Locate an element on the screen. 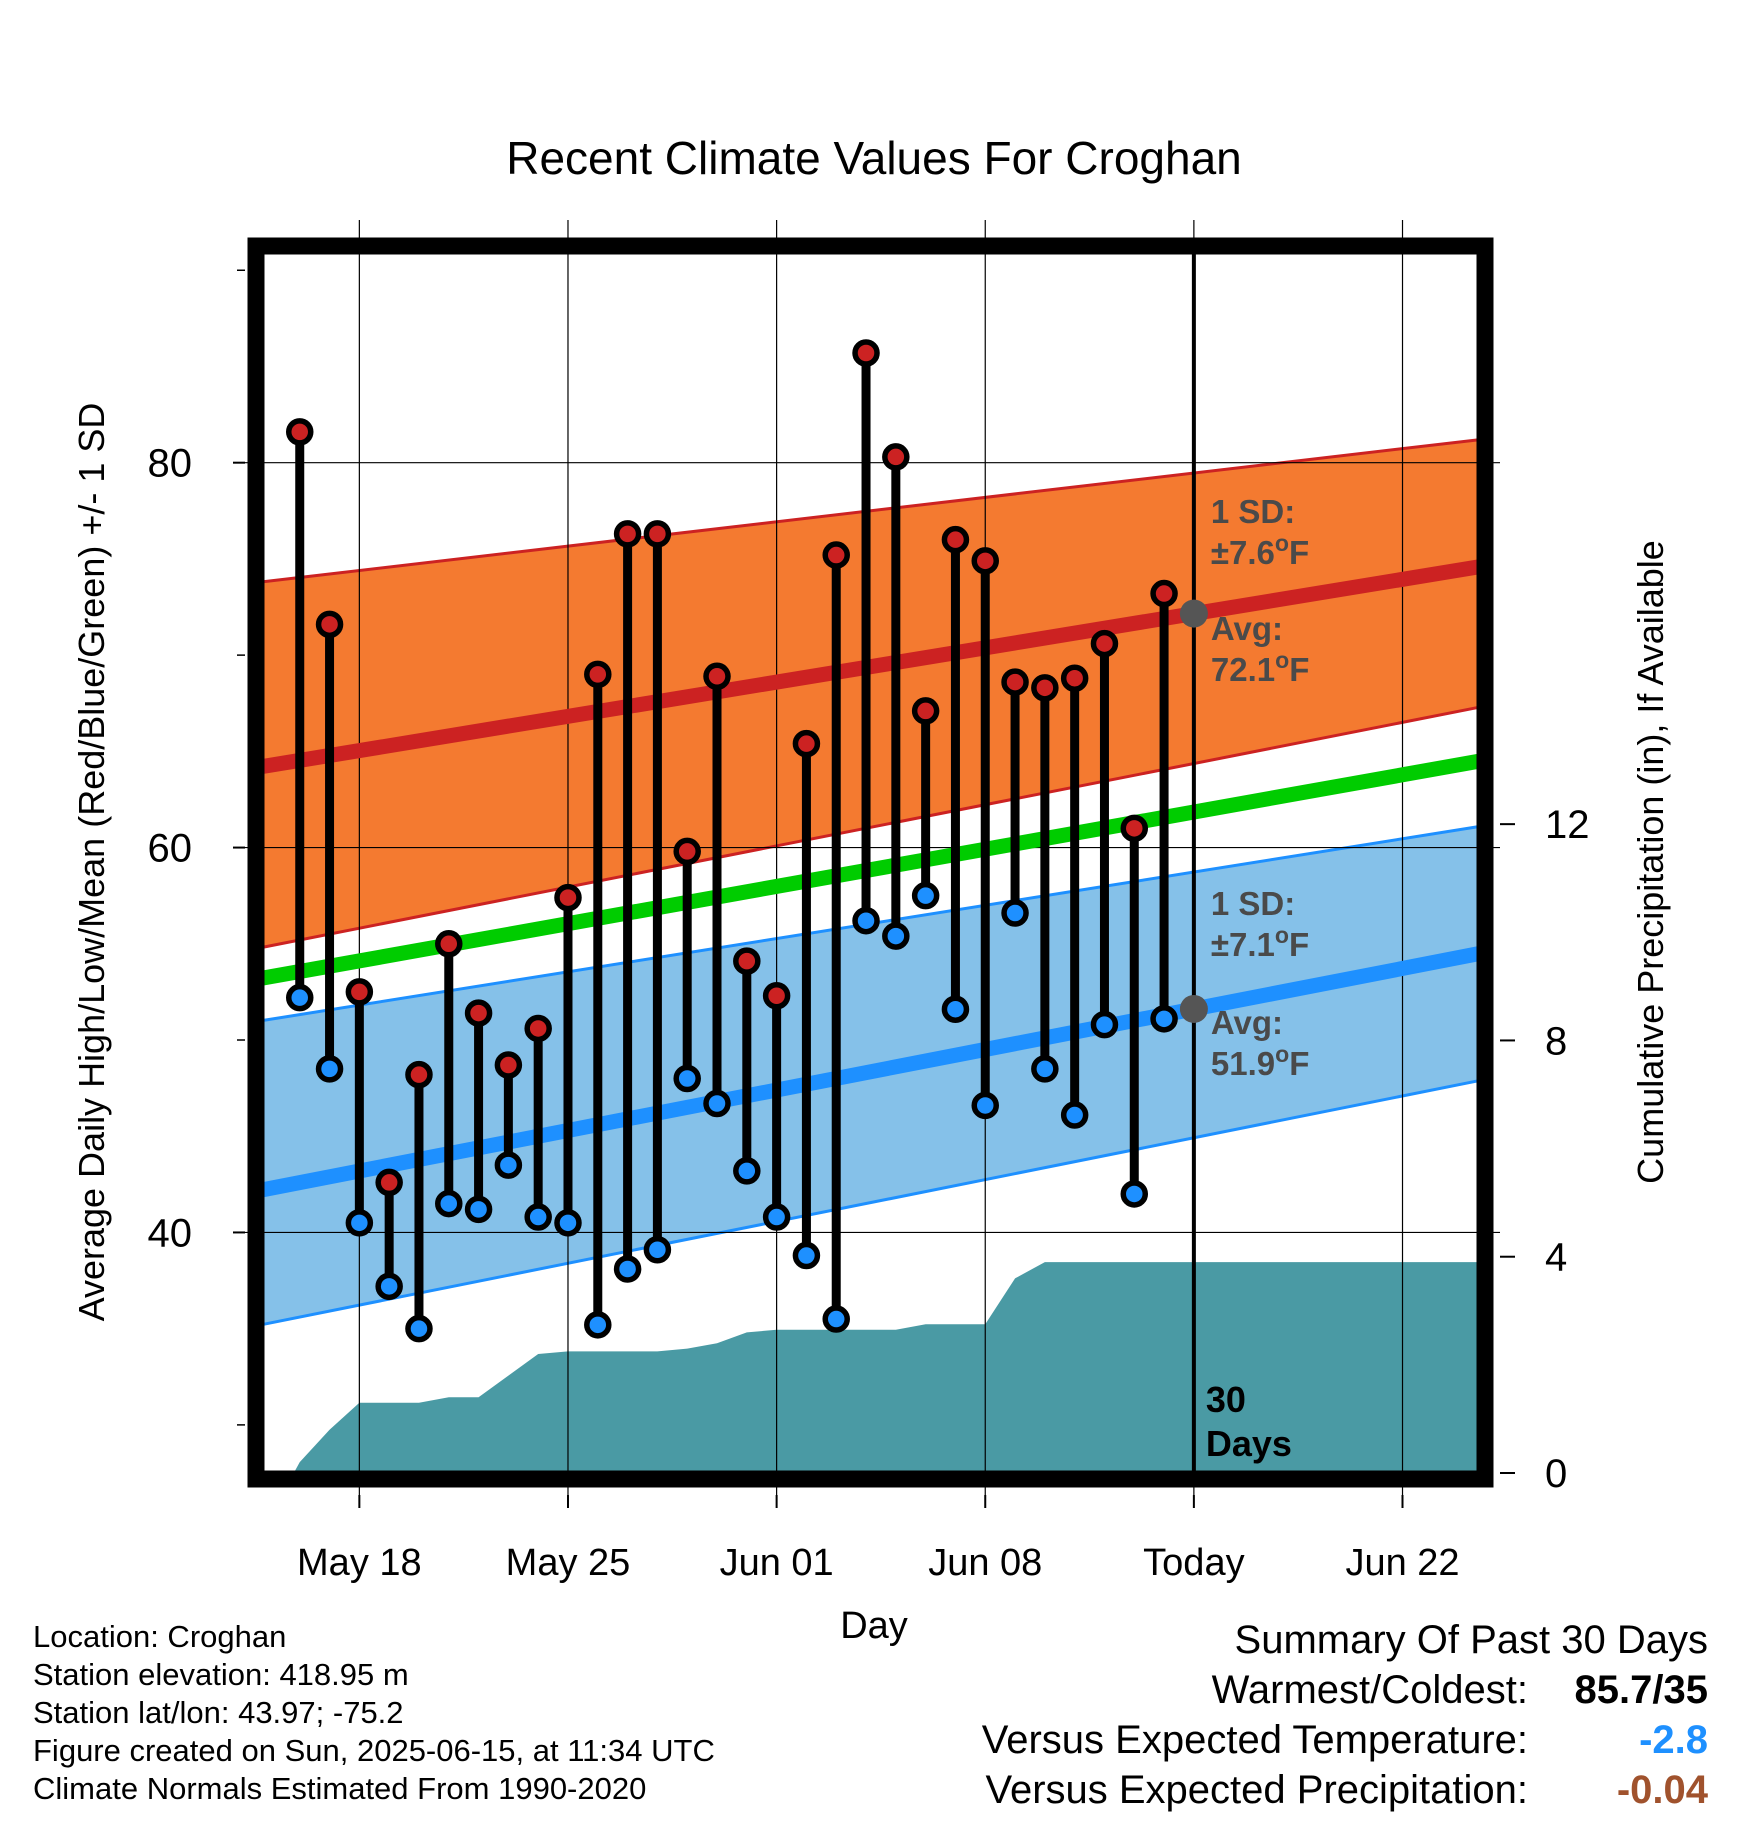 Image resolution: width=1748 pixels, height=1828 pixels. temp-anomaly-row: Versus Expected Temperature: -2.8 is located at coordinates (1258, 1740).